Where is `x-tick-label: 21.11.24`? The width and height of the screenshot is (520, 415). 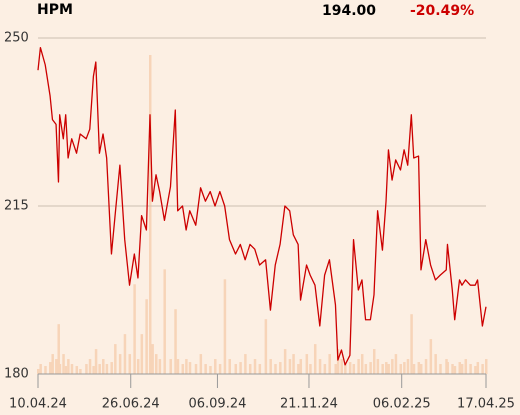
x-tick-label: 21.11.24 is located at coordinates (309, 404).